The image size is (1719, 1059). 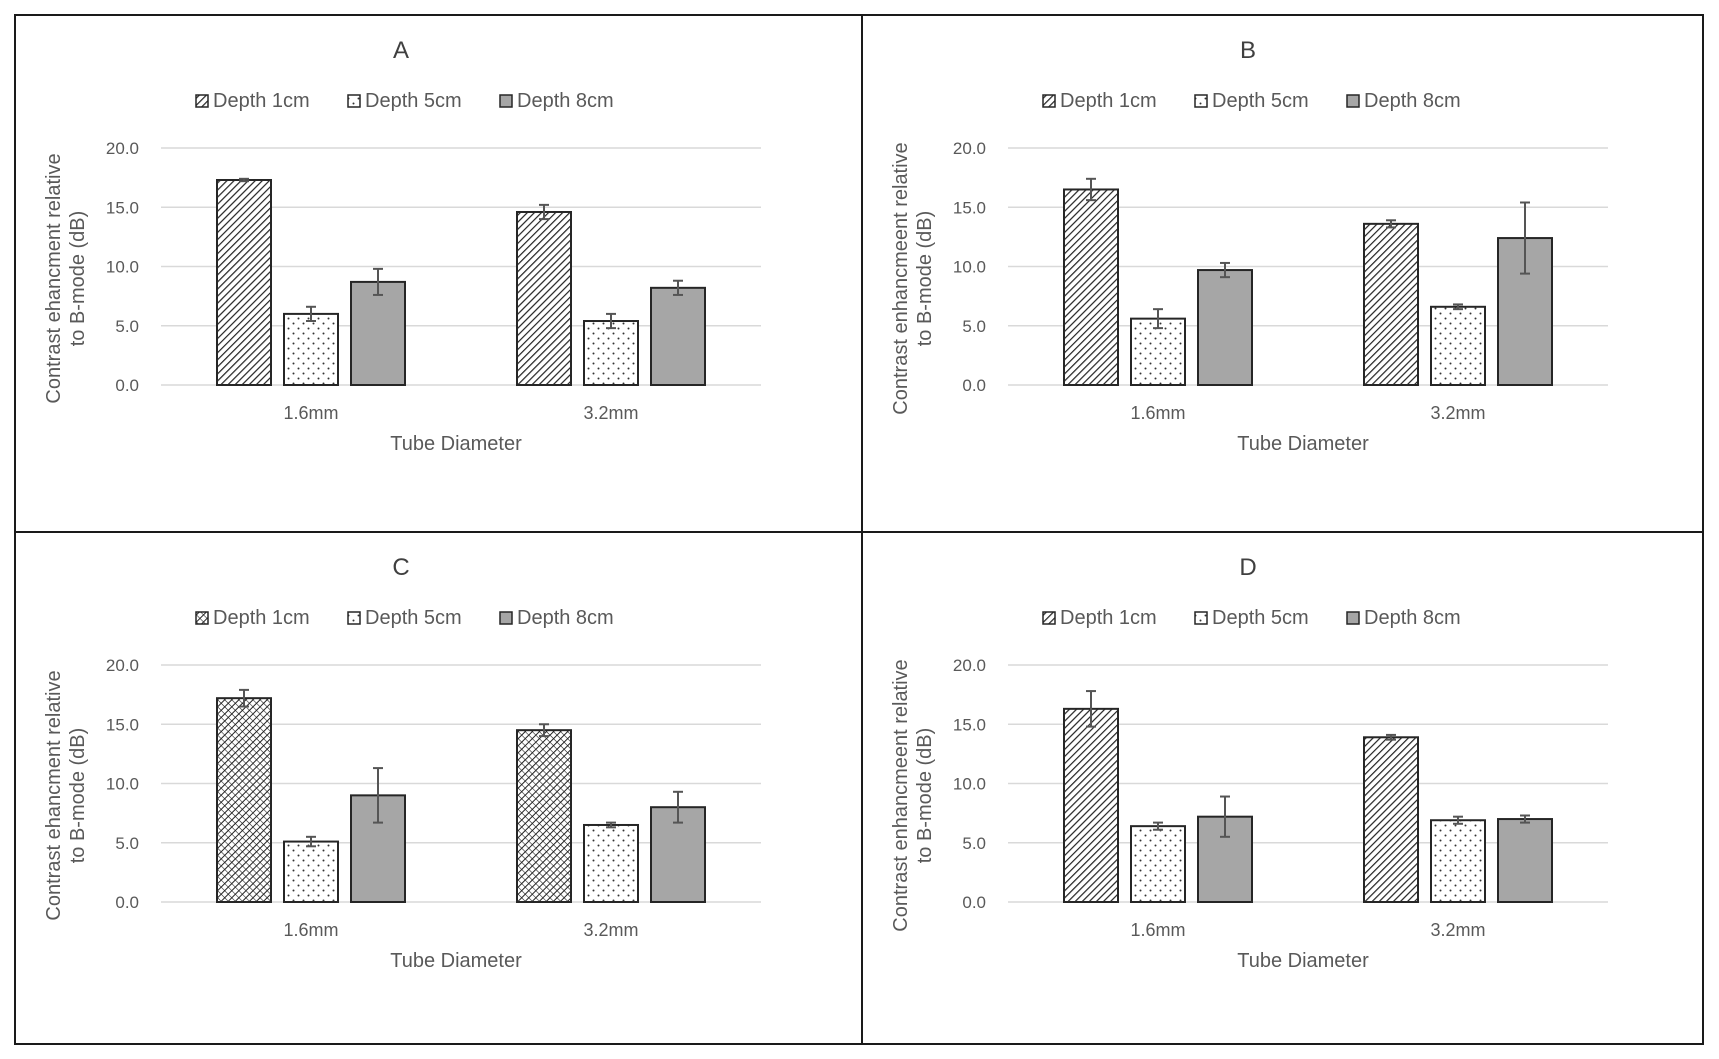 I want to click on chart-title: D, so click(x=1247, y=567).